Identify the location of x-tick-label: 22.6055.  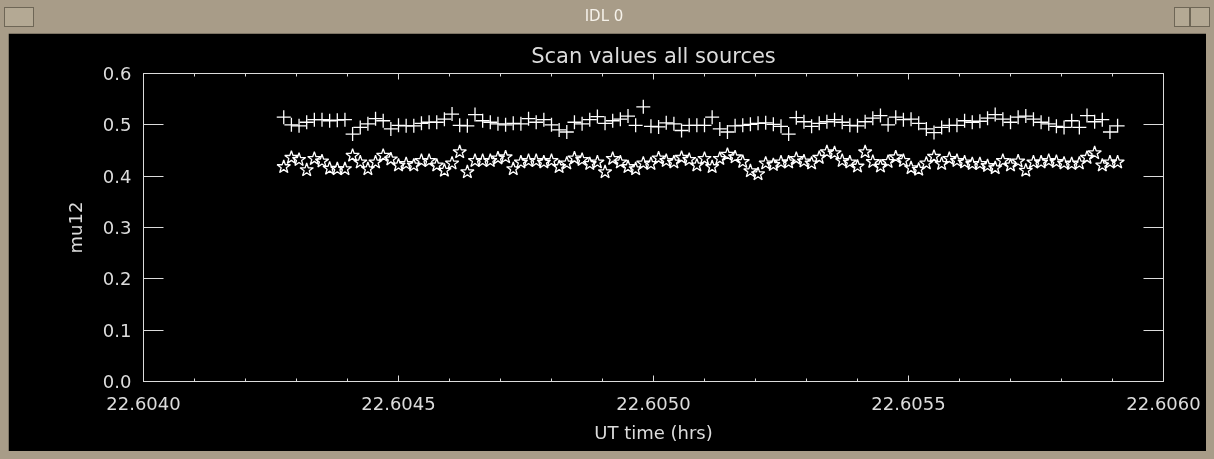
(908, 403).